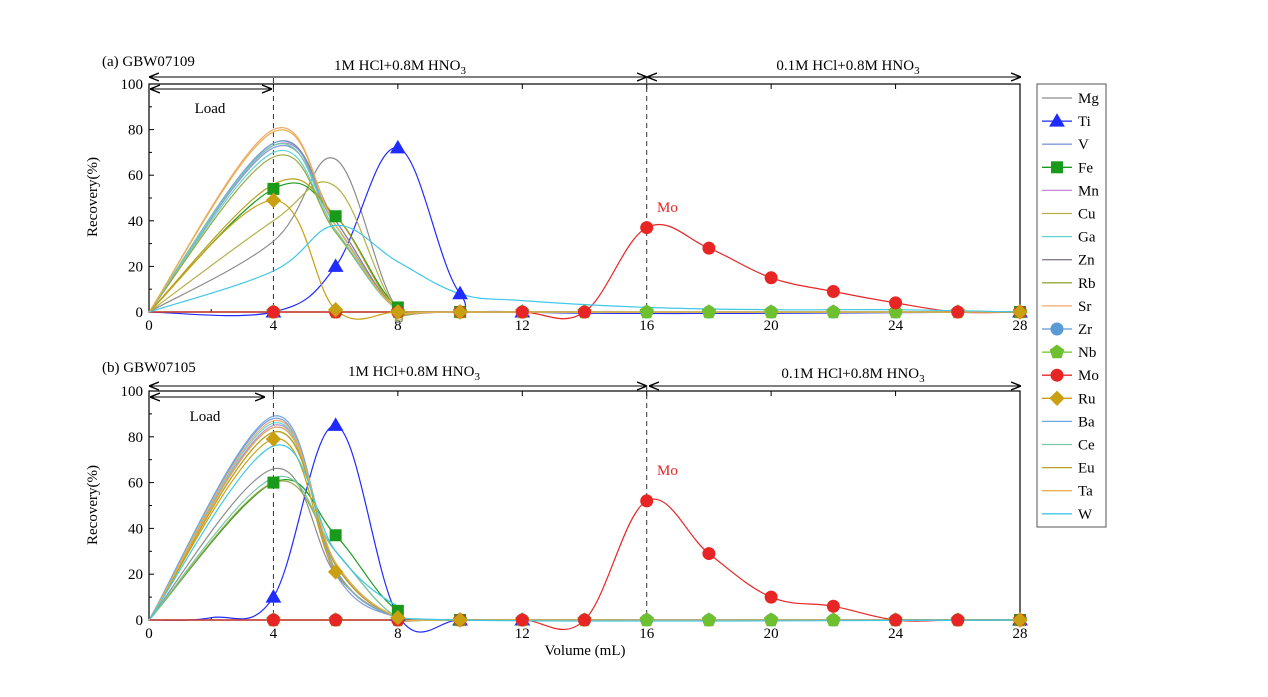  I want to click on panel-a-y-tick-label: 20, so click(135, 267).